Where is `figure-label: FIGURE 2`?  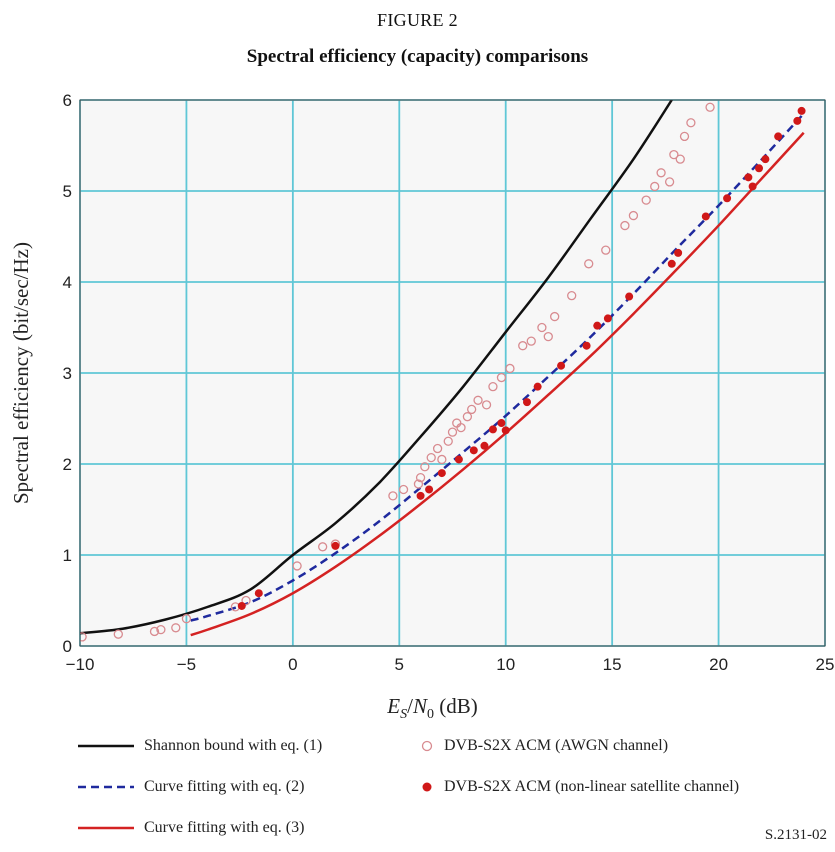
figure-label: FIGURE 2 is located at coordinates (417, 20).